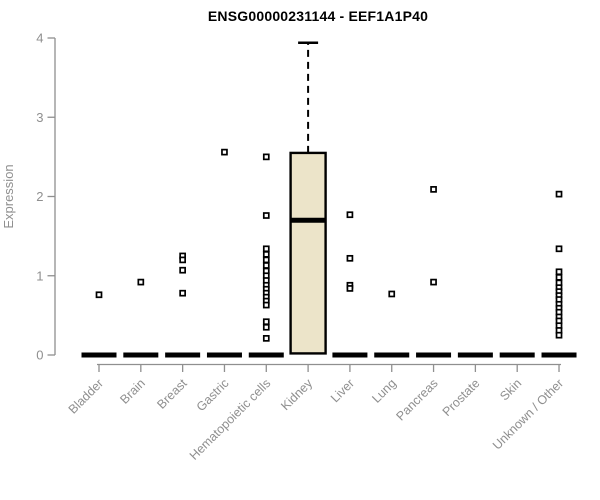  What do you see at coordinates (86, 396) in the screenshot?
I see `x-tick-label-bladder: Bladder` at bounding box center [86, 396].